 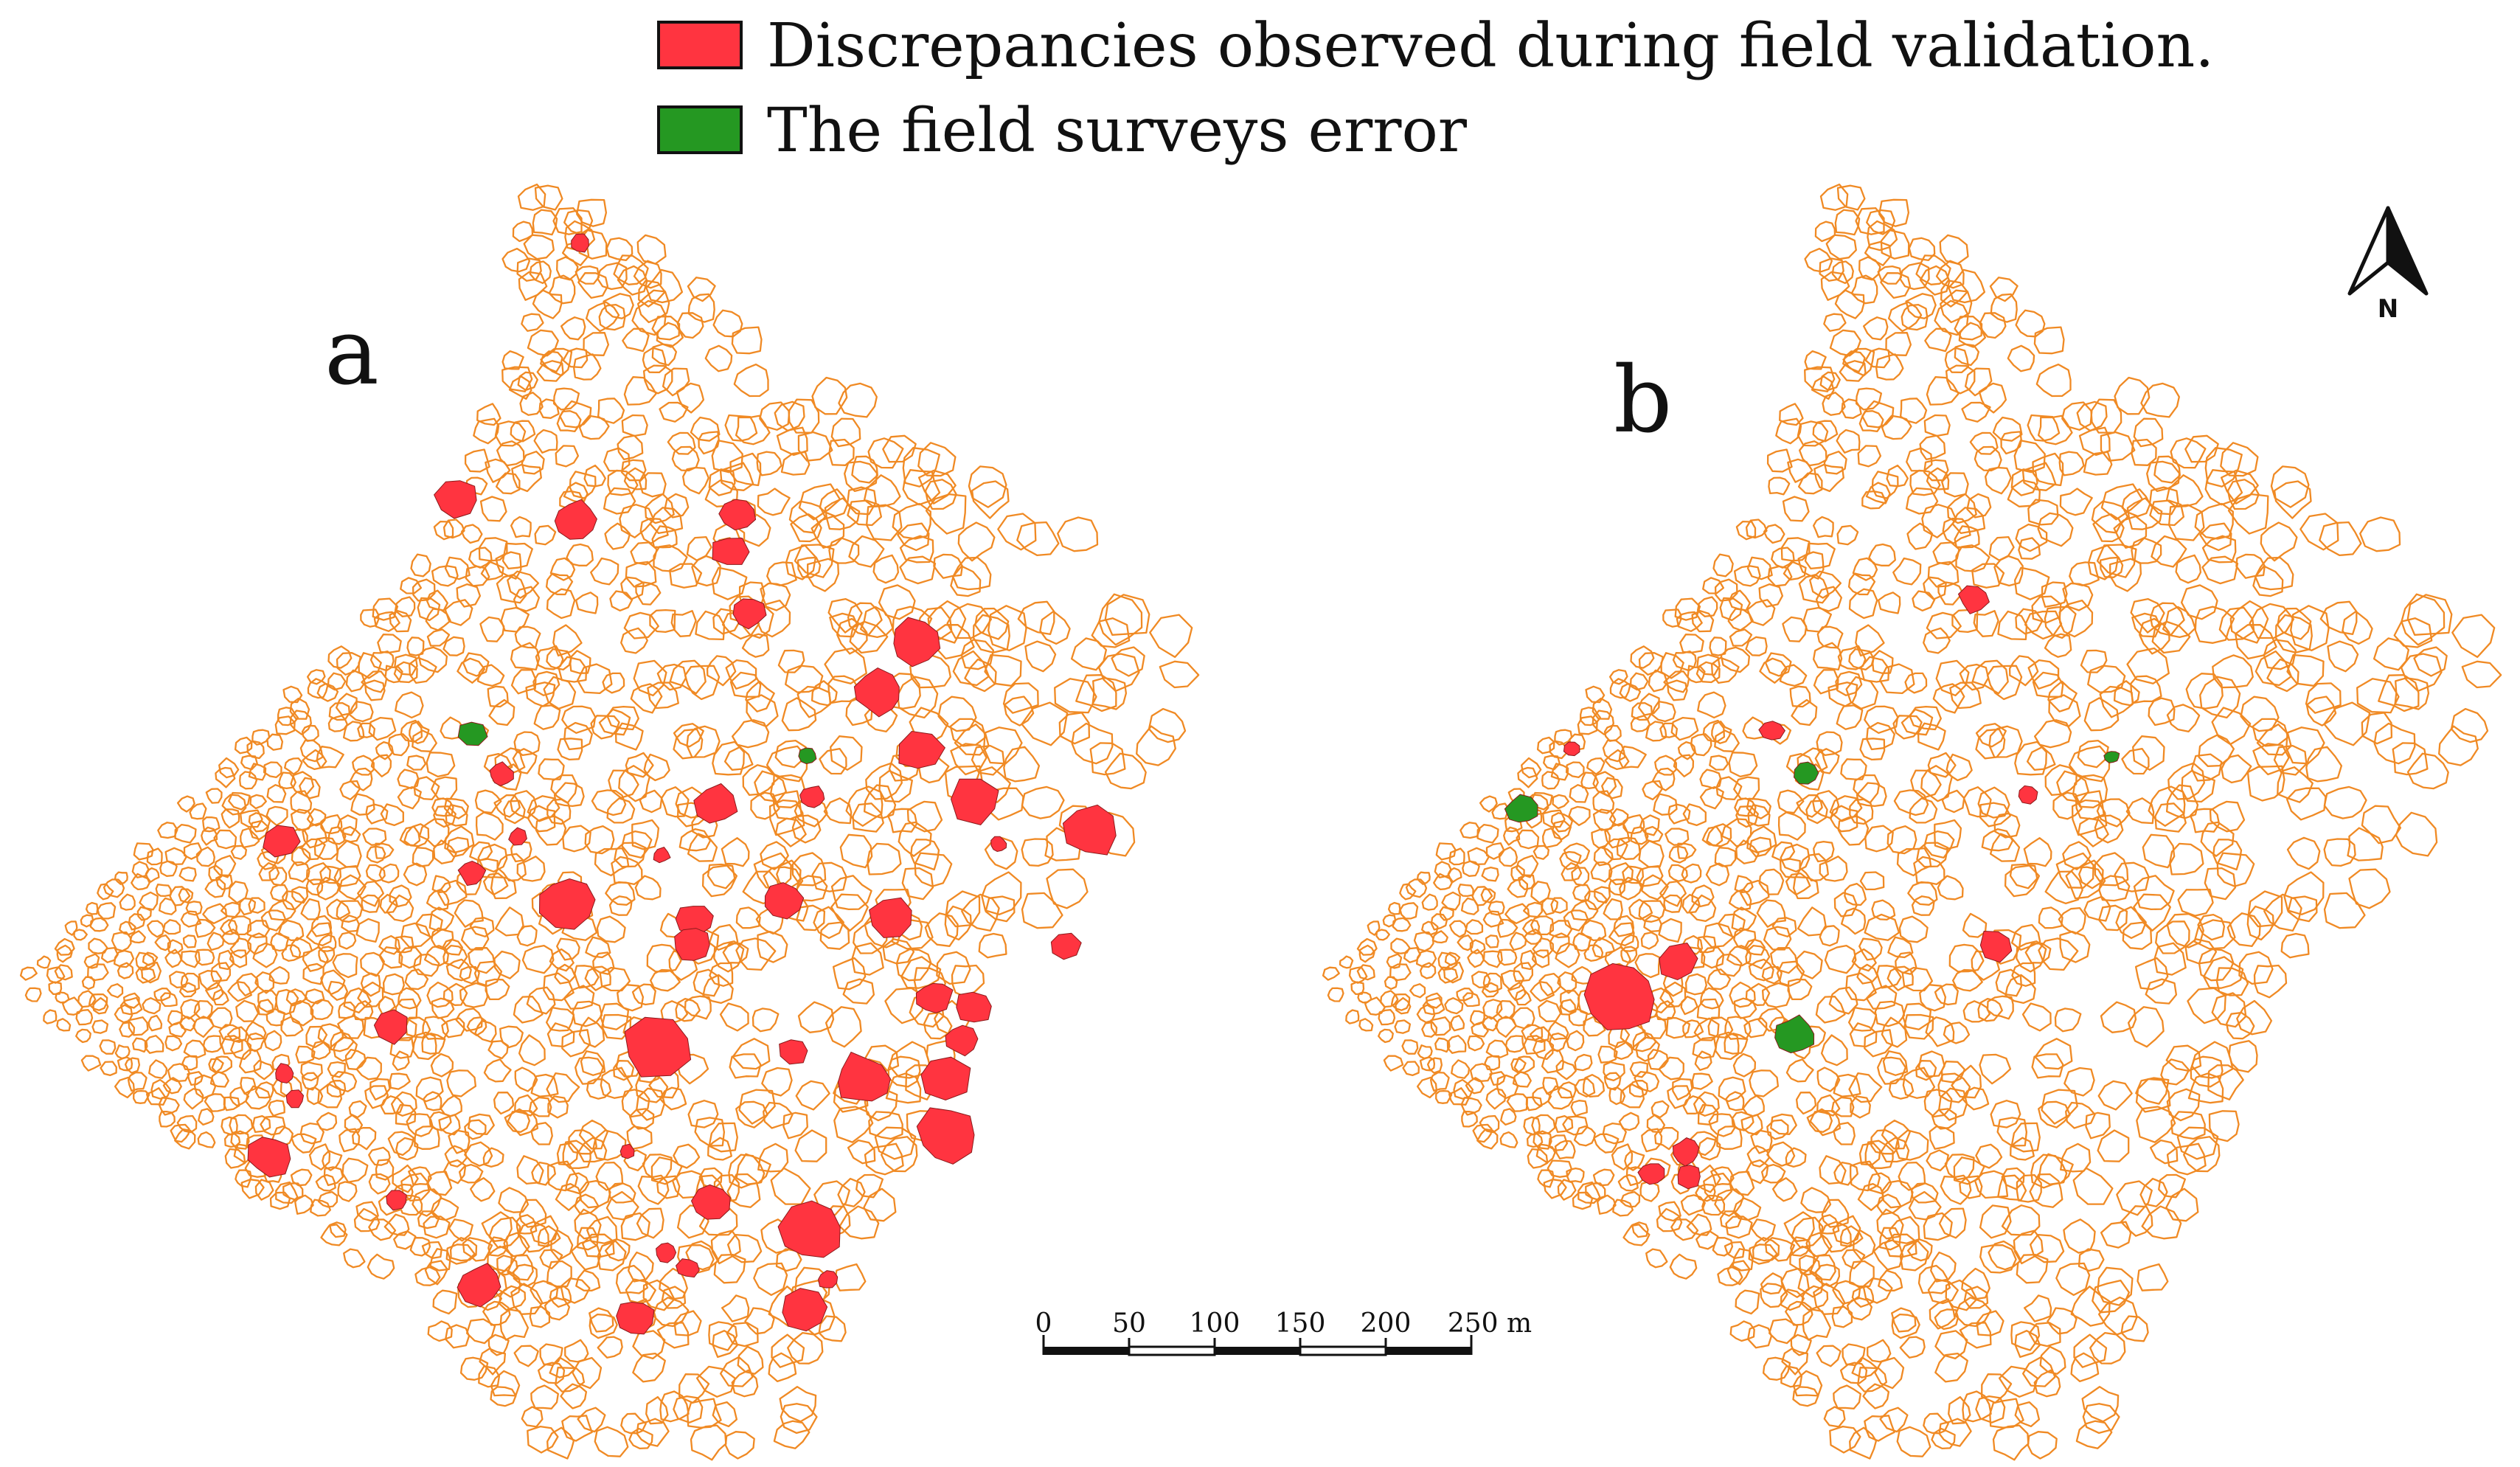 I want to click on scale-label-50: 50, so click(x=1129, y=1323).